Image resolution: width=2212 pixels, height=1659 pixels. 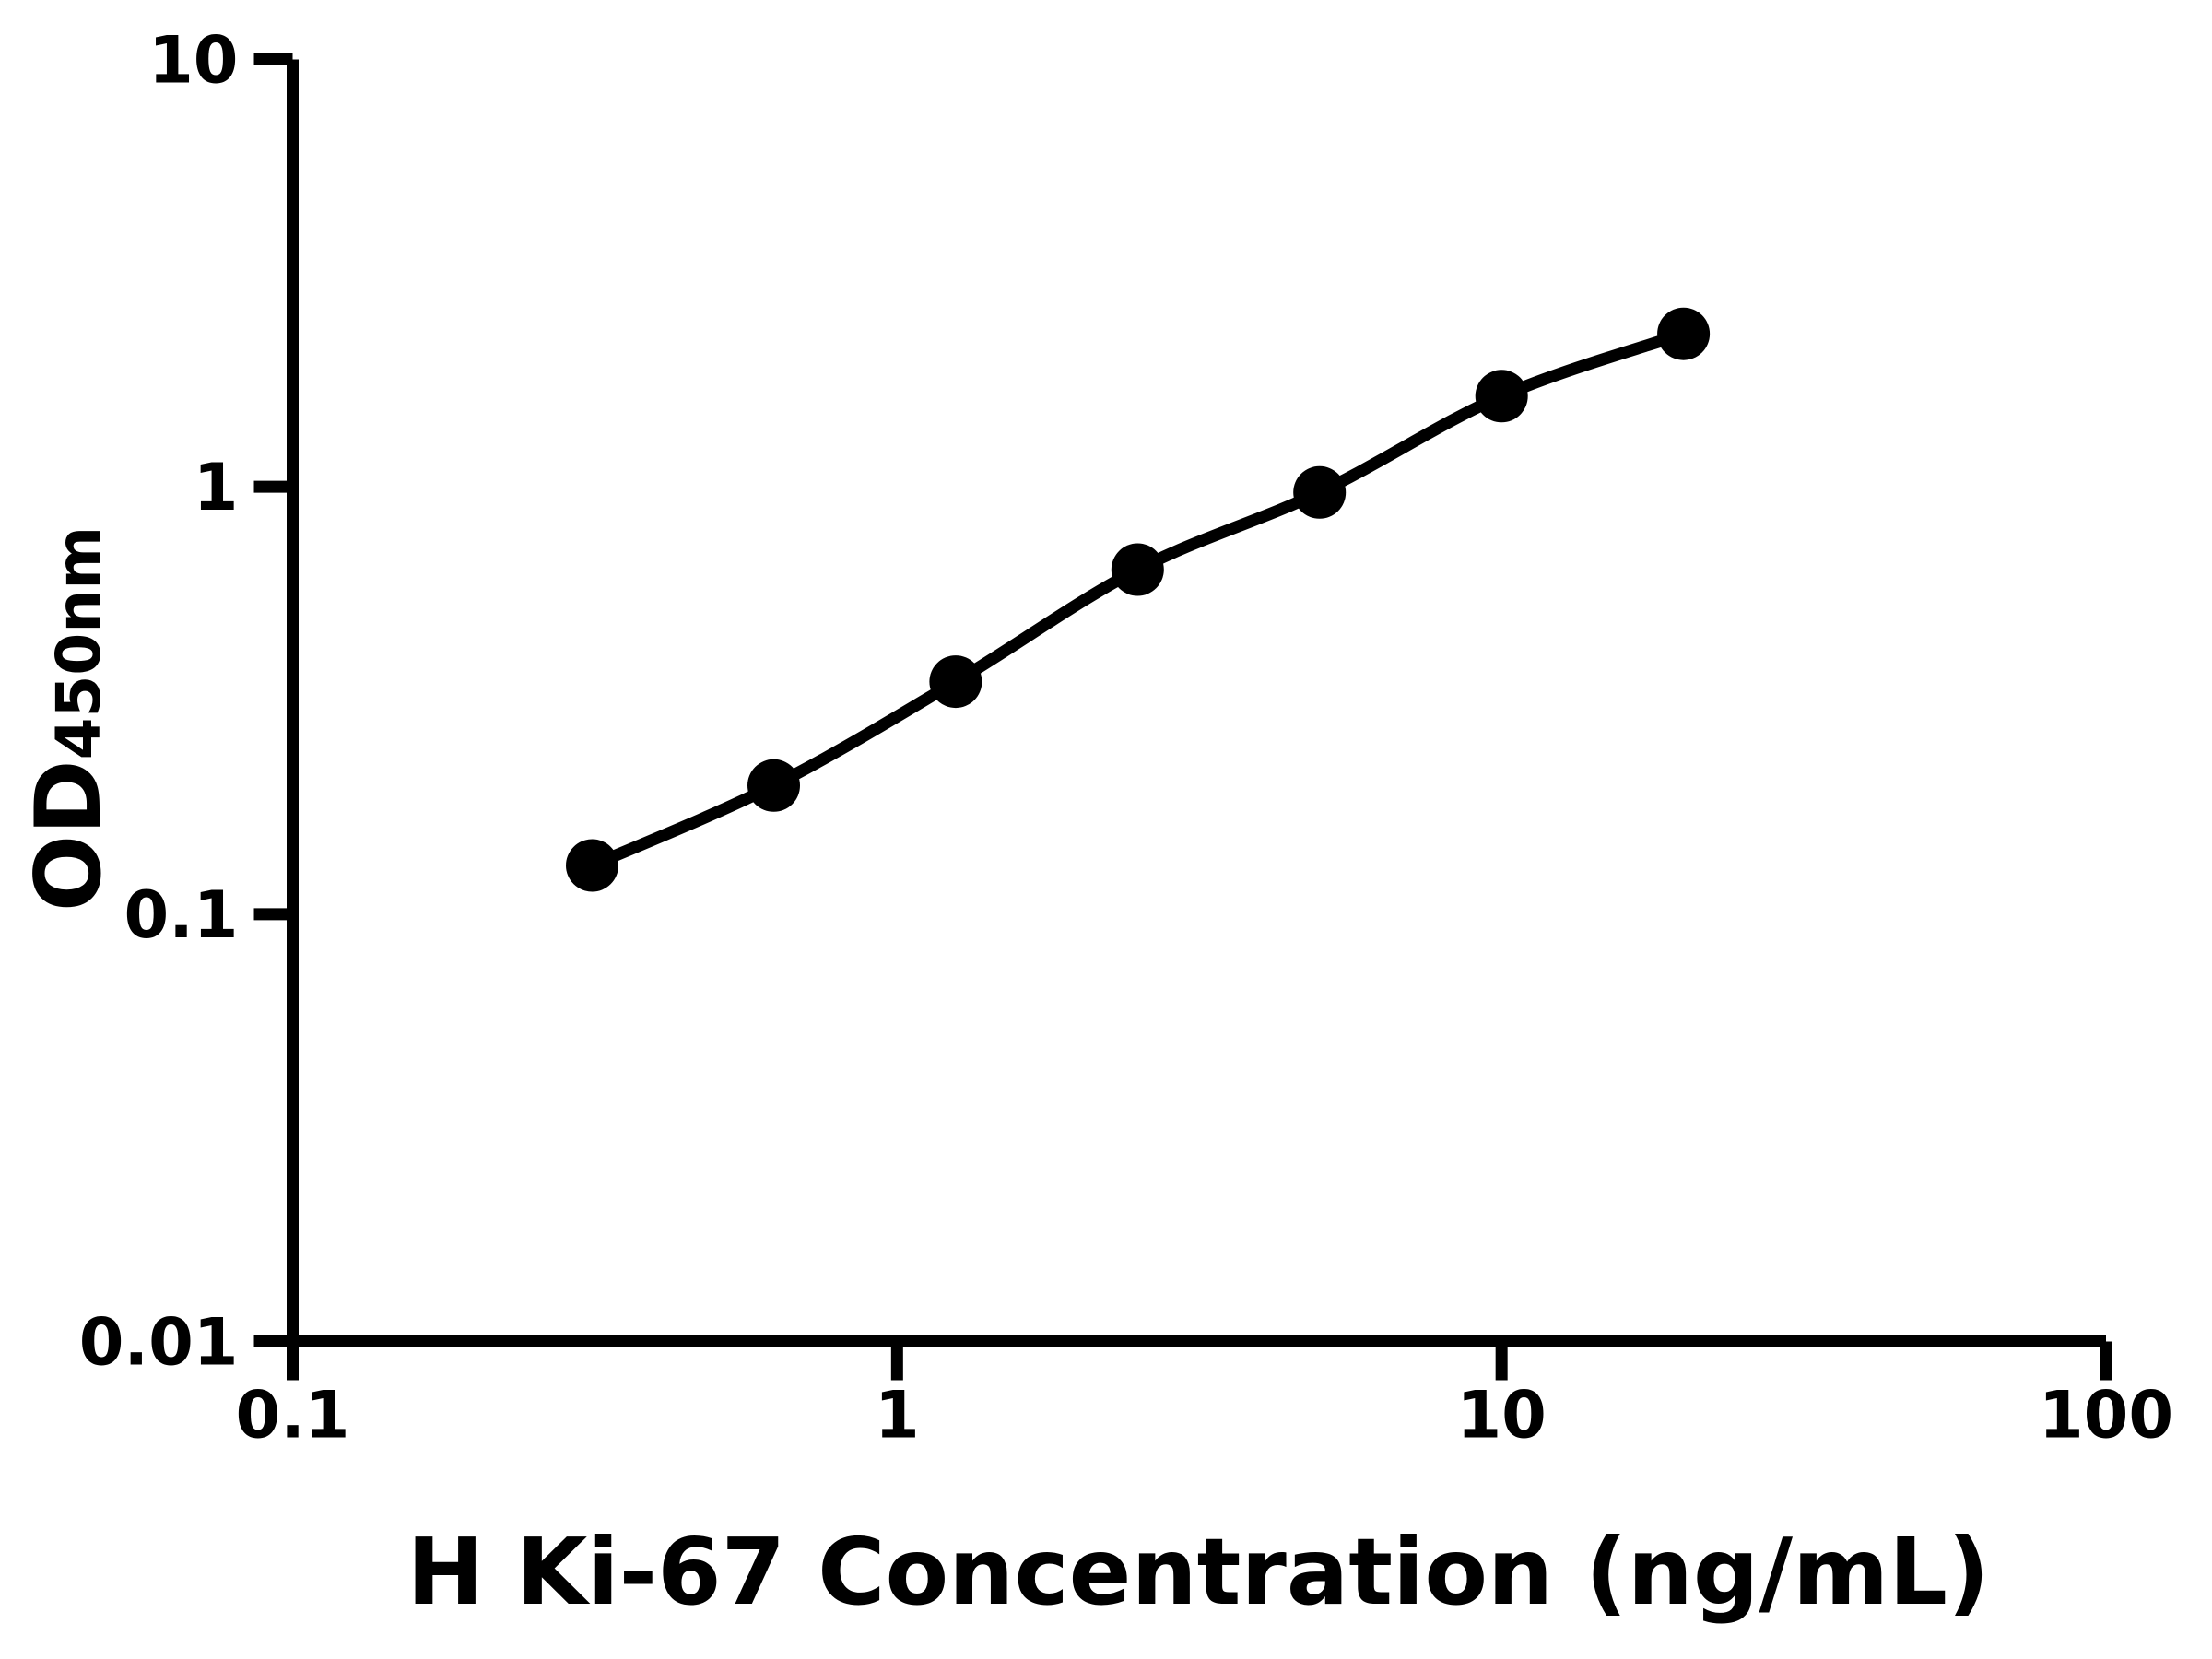 What do you see at coordinates (78, 643) in the screenshot?
I see `y-axis-title-subscript: 450nm` at bounding box center [78, 643].